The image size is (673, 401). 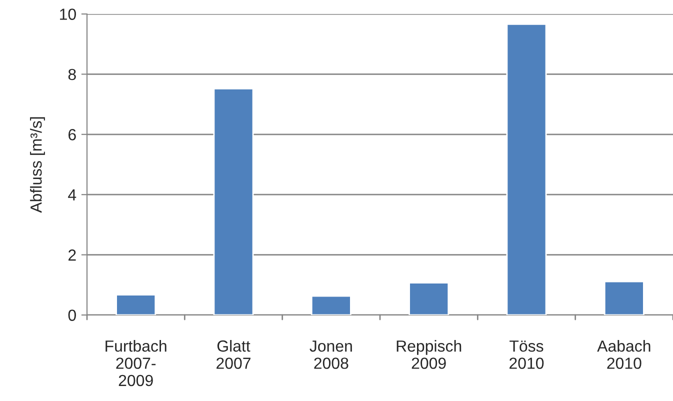 What do you see at coordinates (72, 255) in the screenshot?
I see `y-tick-label: 2` at bounding box center [72, 255].